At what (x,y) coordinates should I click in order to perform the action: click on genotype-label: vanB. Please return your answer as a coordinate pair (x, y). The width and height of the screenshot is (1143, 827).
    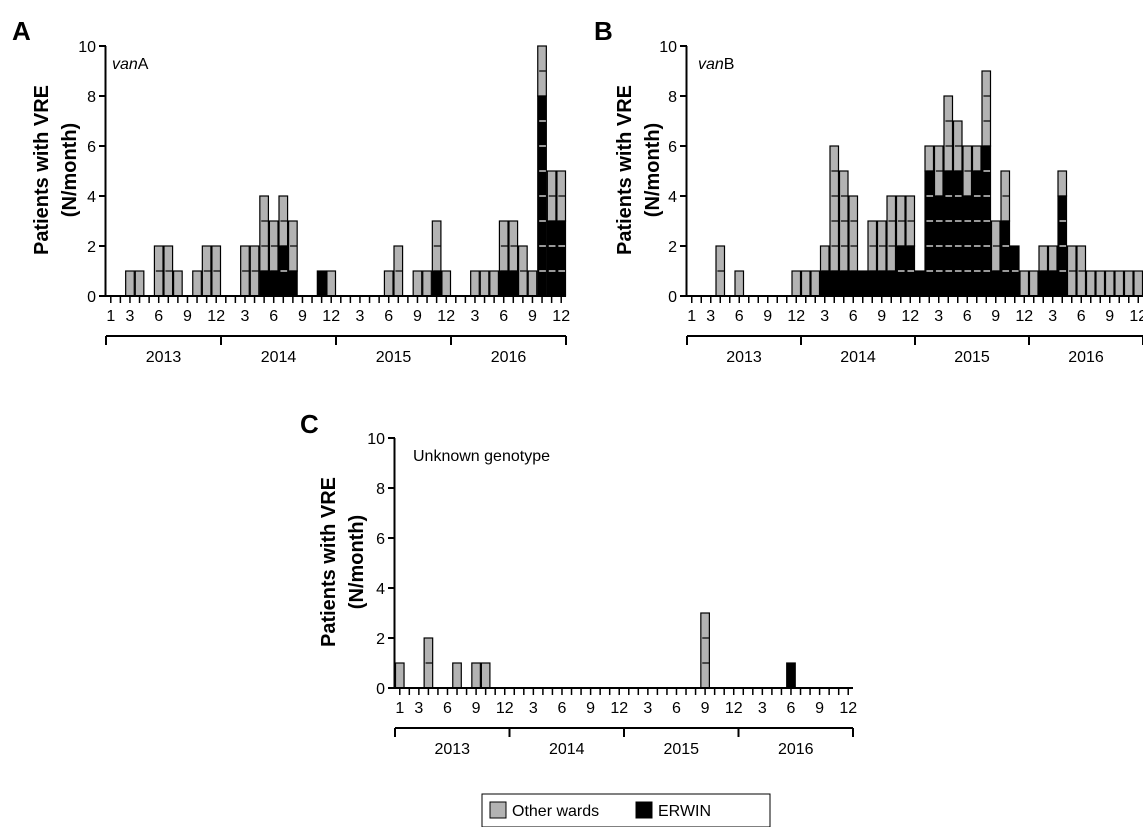
    Looking at the image, I should click on (716, 64).